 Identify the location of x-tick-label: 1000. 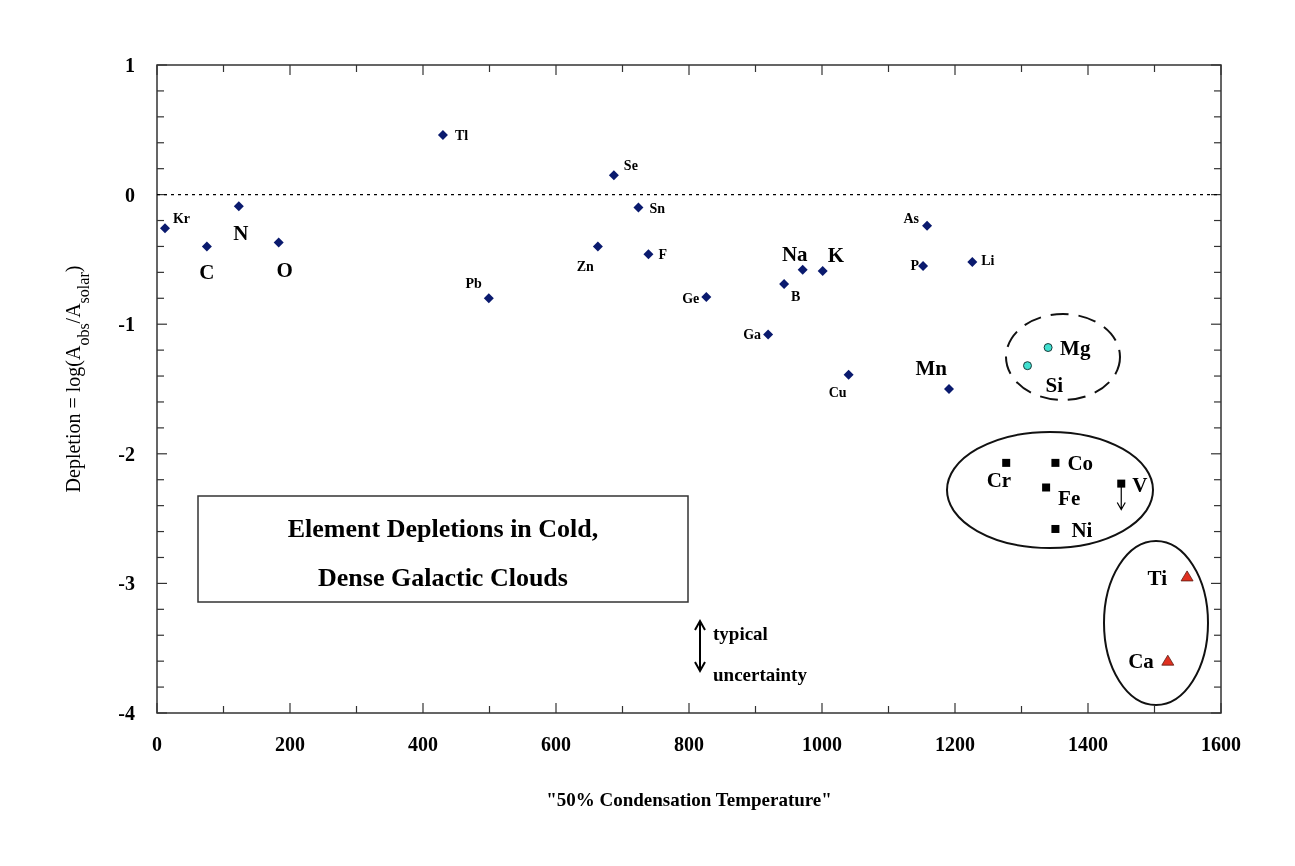
(822, 744).